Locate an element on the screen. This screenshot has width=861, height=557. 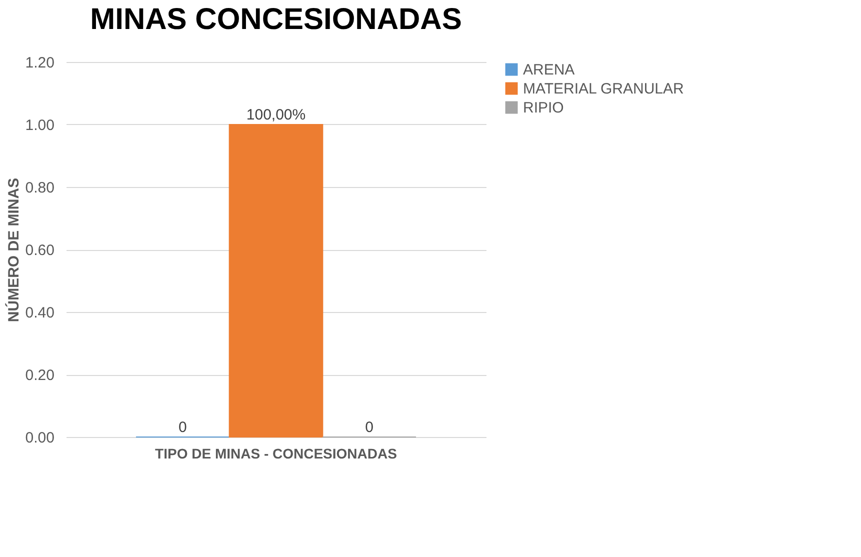
y-tick-label: 0.60 is located at coordinates (39, 250).